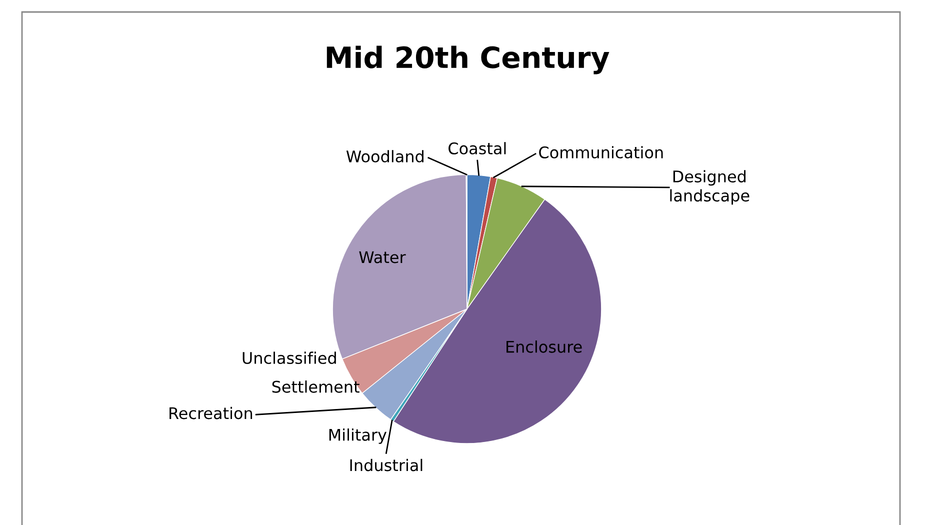 The image size is (932, 525). Describe the element at coordinates (385, 156) in the screenshot. I see `slice-label: Woodland` at that location.